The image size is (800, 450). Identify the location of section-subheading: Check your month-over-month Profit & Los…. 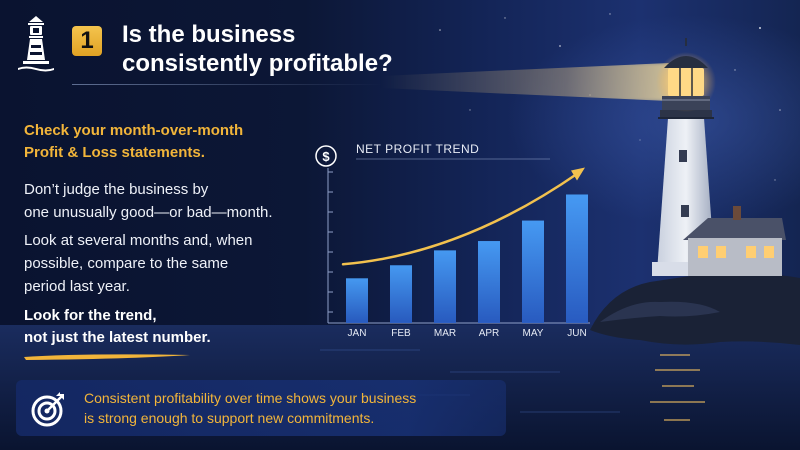
(154, 142).